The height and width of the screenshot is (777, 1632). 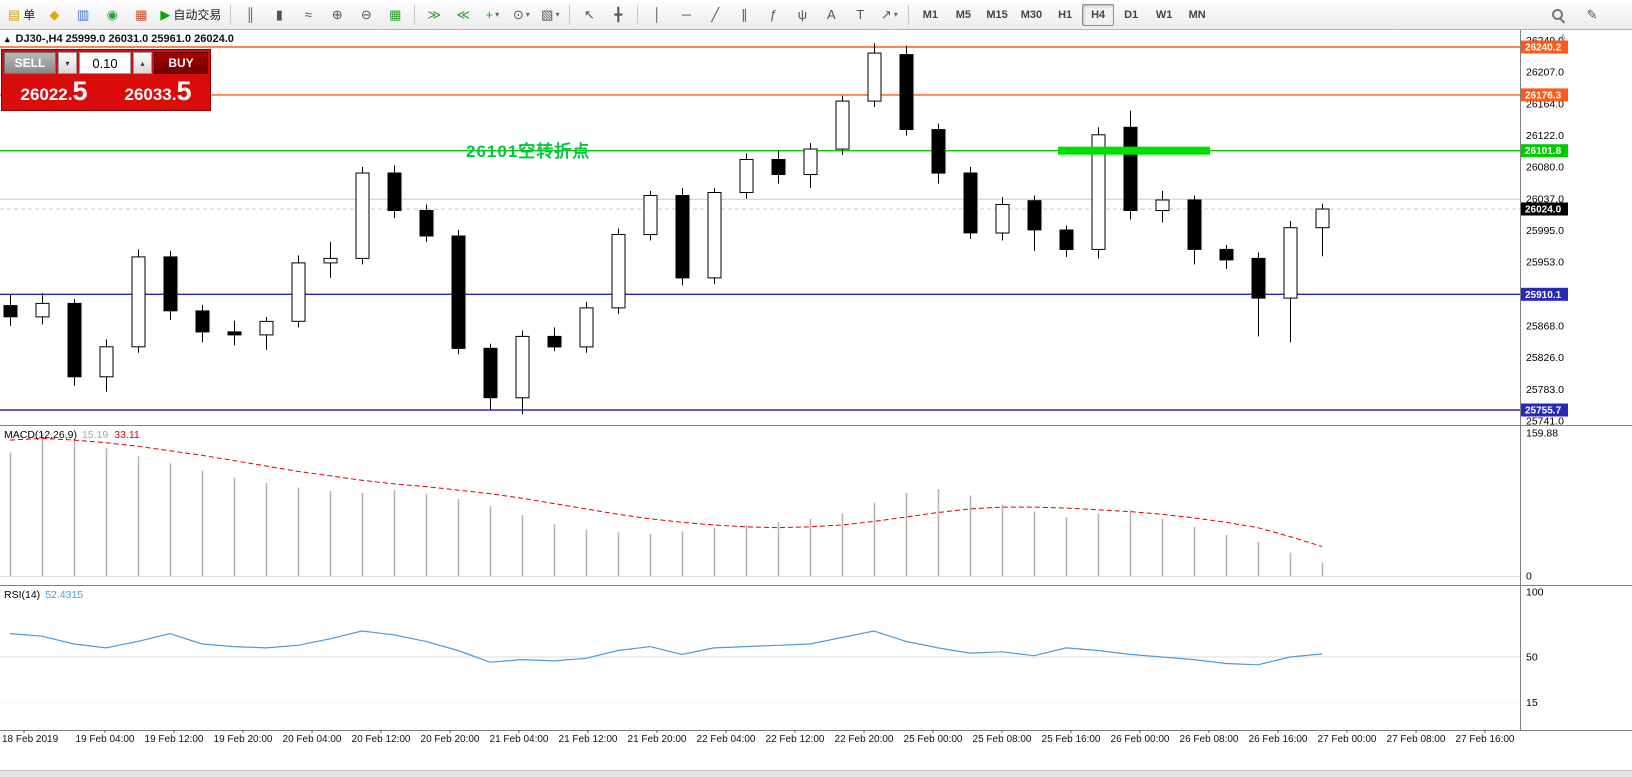 I want to click on svg-text: 25755.7, so click(x=1543, y=411).